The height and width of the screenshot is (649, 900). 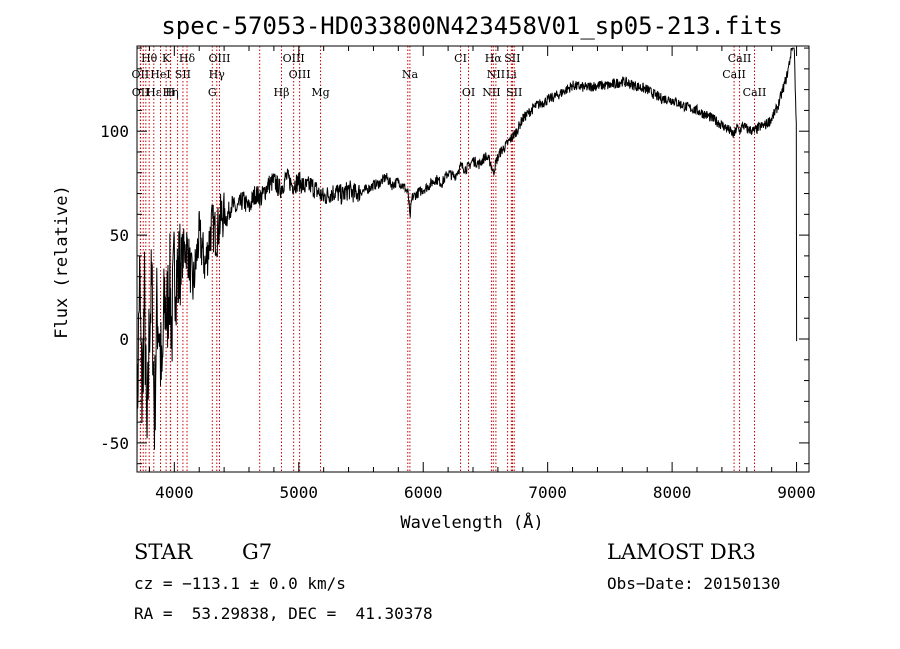 I want to click on x-tick-label: 7000, so click(x=547, y=492).